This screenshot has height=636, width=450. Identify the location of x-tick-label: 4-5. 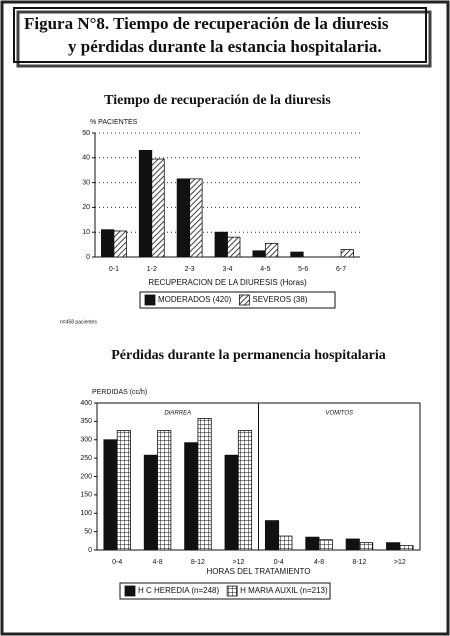
(265, 269).